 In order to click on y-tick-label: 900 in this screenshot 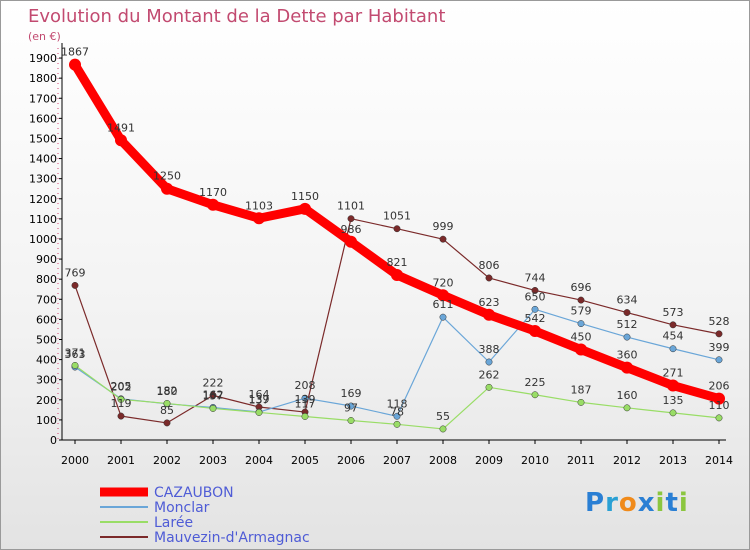, I will do `click(46, 259)`.